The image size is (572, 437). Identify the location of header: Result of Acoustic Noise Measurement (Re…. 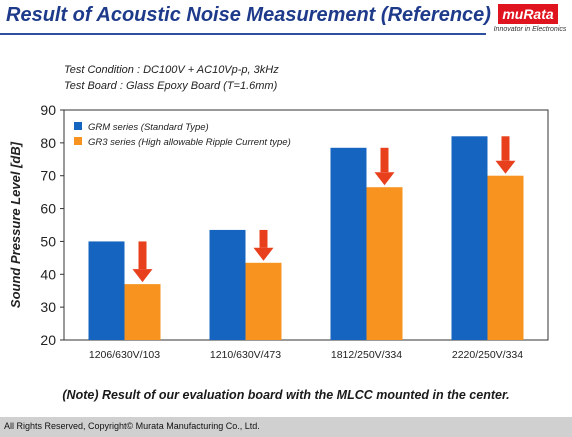
(286, 20).